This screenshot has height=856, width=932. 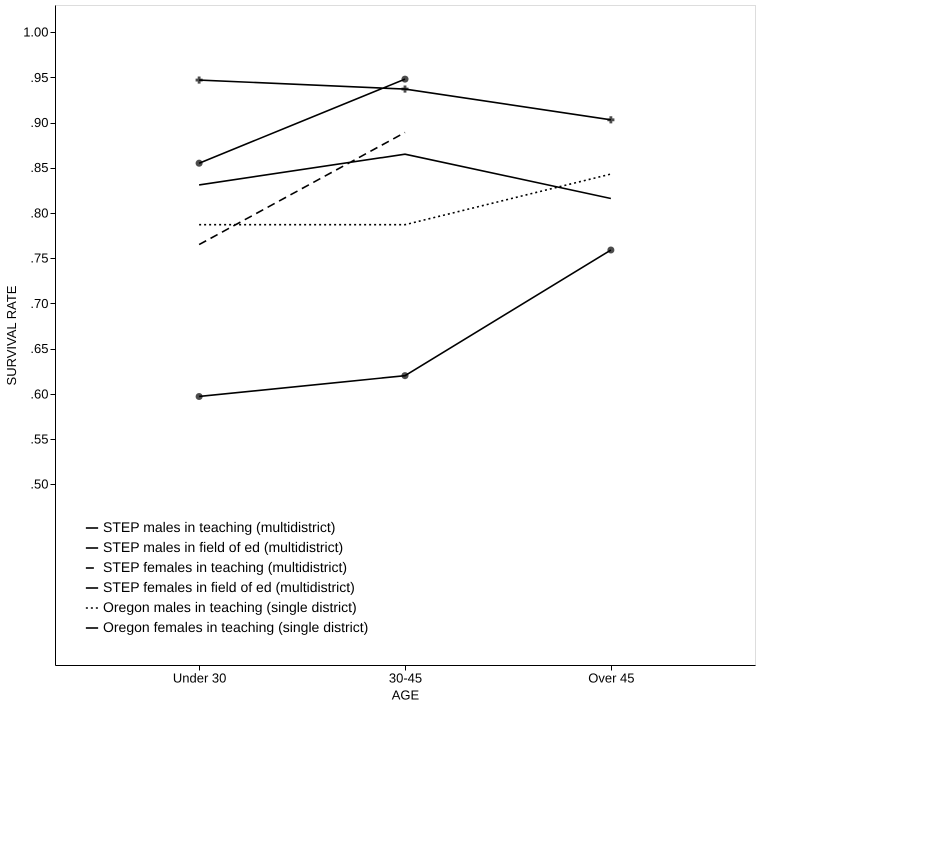 I want to click on legend-label: STEP males in field of ed (multidistrict), so click(x=223, y=547).